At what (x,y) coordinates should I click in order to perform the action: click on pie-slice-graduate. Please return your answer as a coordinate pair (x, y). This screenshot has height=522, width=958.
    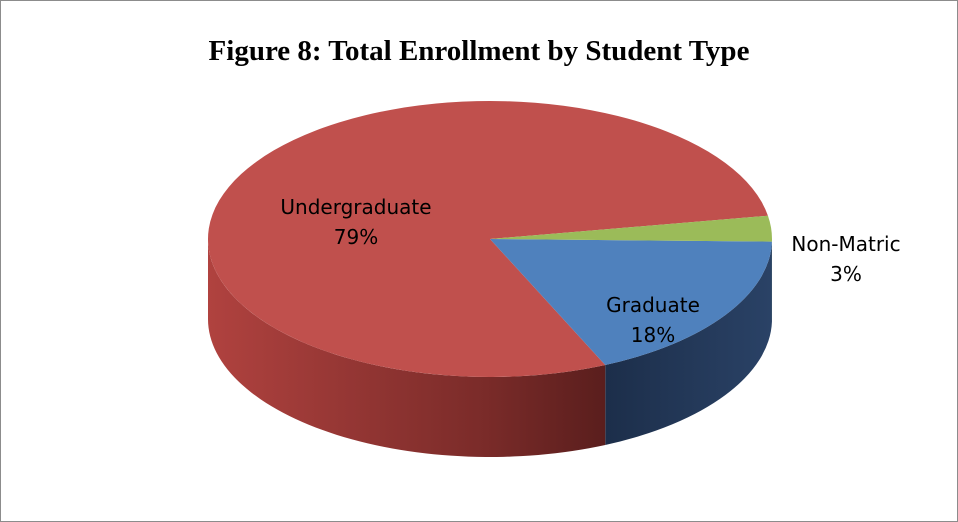
    Looking at the image, I should click on (631, 302).